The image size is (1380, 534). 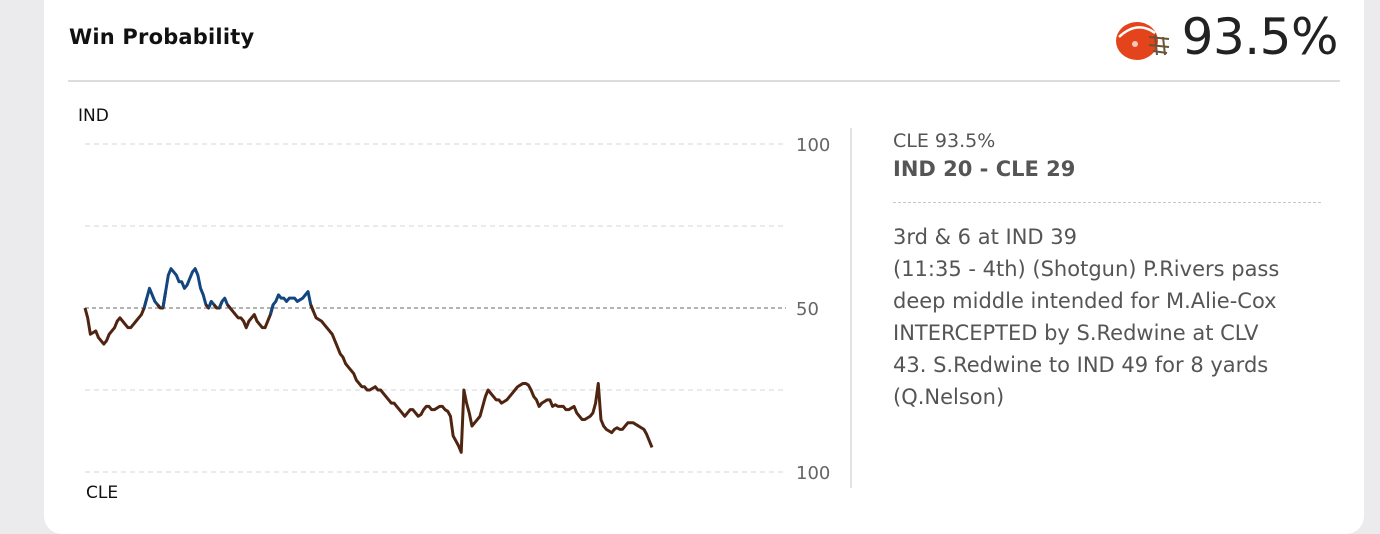 What do you see at coordinates (1085, 301) in the screenshot?
I see `play-line: deep middle intended for M.Alie-Cox` at bounding box center [1085, 301].